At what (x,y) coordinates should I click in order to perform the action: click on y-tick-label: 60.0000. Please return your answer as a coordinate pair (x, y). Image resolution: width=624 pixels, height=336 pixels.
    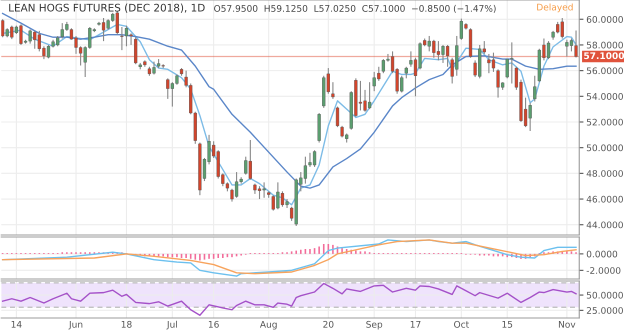
    Looking at the image, I should click on (604, 19).